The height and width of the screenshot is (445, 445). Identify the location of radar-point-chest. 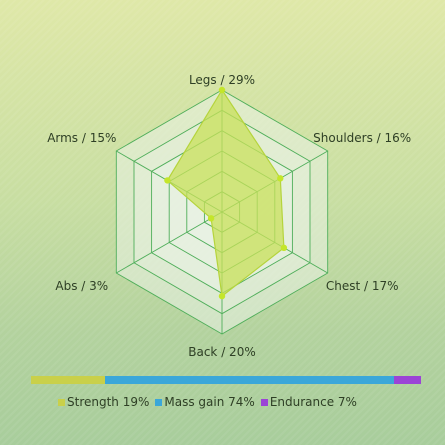
(284, 247).